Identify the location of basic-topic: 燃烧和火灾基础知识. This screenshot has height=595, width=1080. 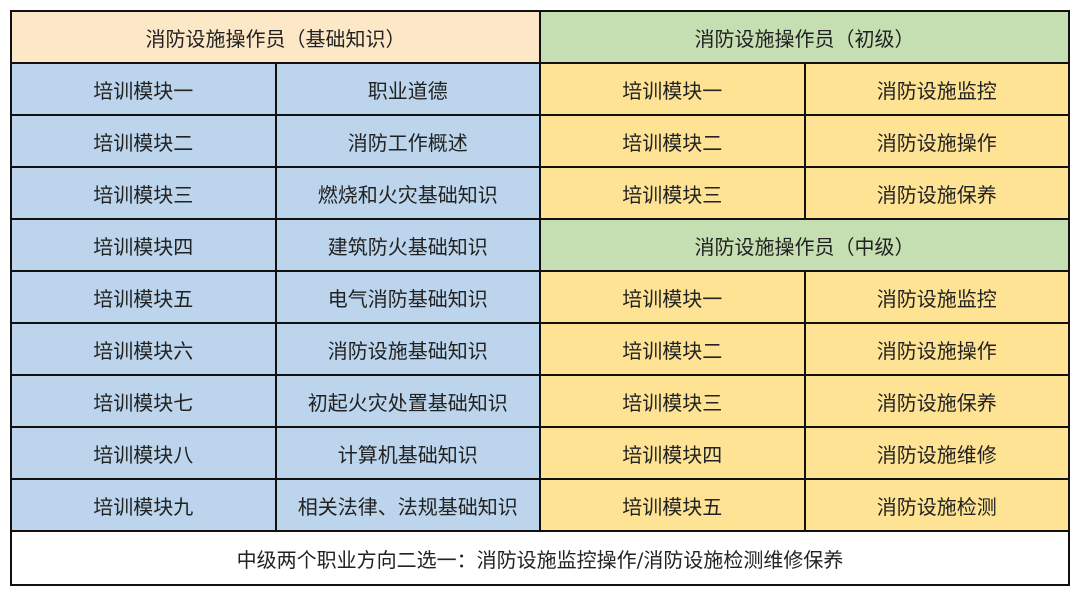
(407, 193).